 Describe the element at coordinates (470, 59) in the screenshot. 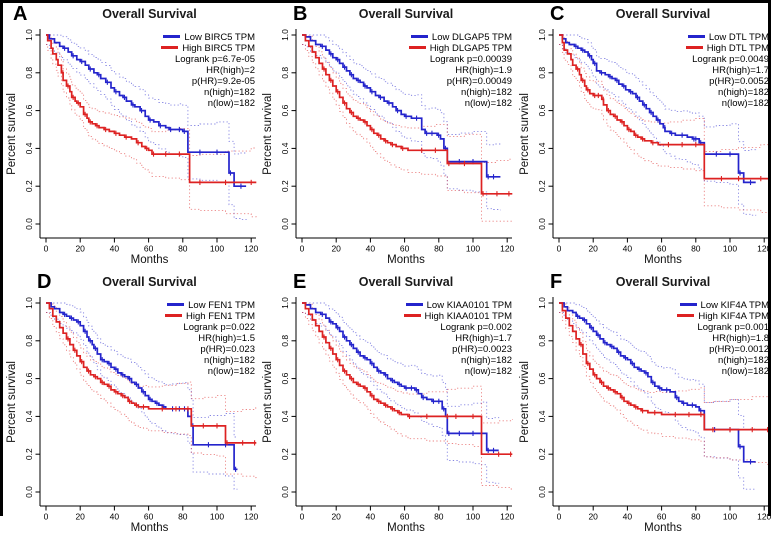

I see `stat-logrank: Logrank p=0.00039` at that location.